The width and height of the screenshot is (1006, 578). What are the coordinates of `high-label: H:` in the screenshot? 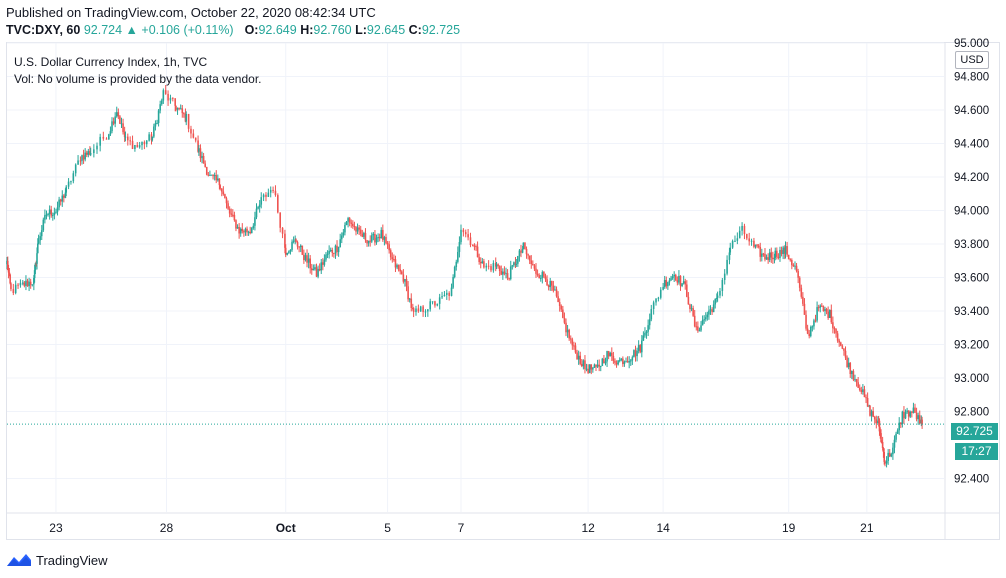 It's located at (307, 30).